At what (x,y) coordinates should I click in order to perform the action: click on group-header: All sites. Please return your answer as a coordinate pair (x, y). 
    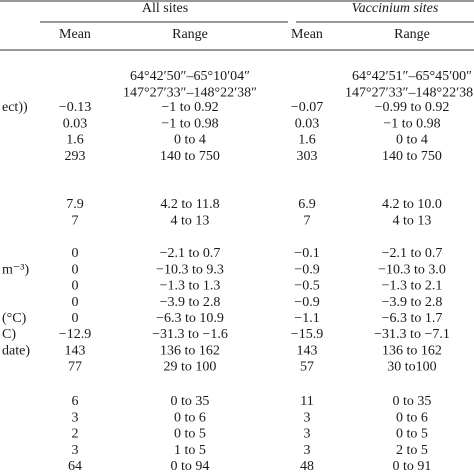
    Looking at the image, I should click on (165, 8).